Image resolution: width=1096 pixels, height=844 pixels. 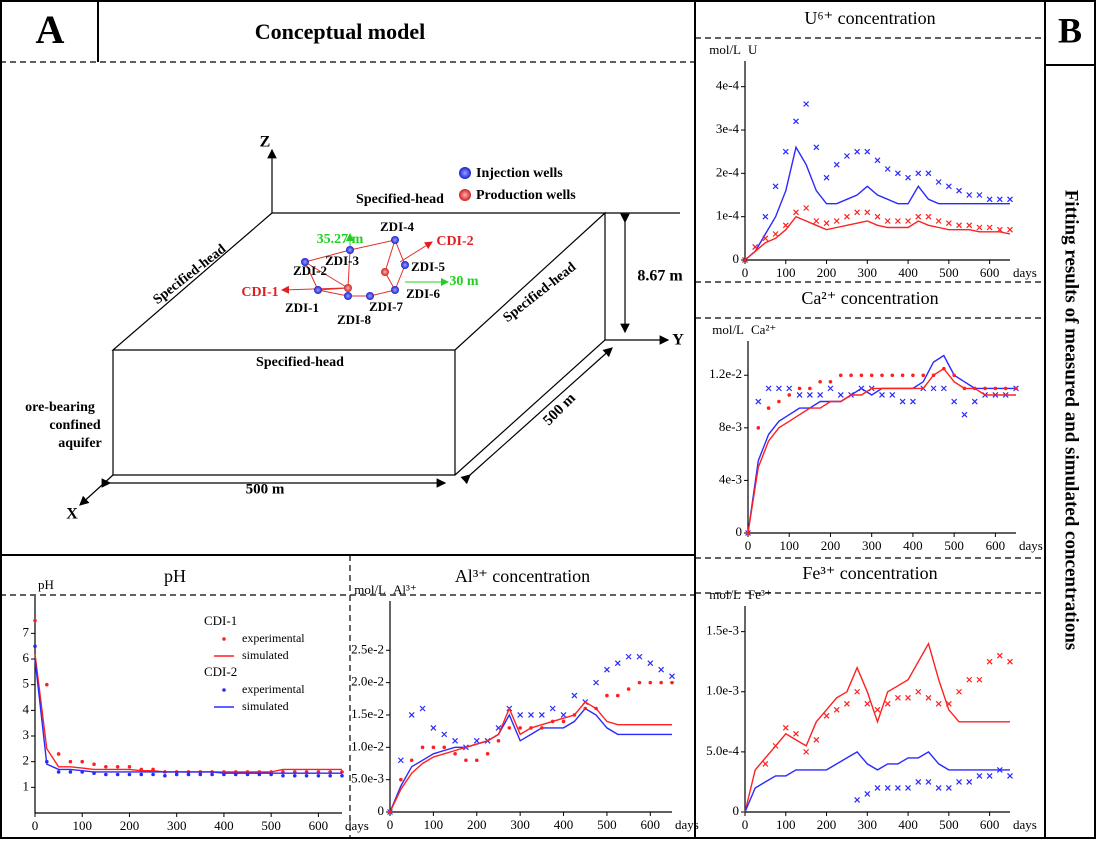 What do you see at coordinates (536, 416) in the screenshot?
I see `dimension` at bounding box center [536, 416].